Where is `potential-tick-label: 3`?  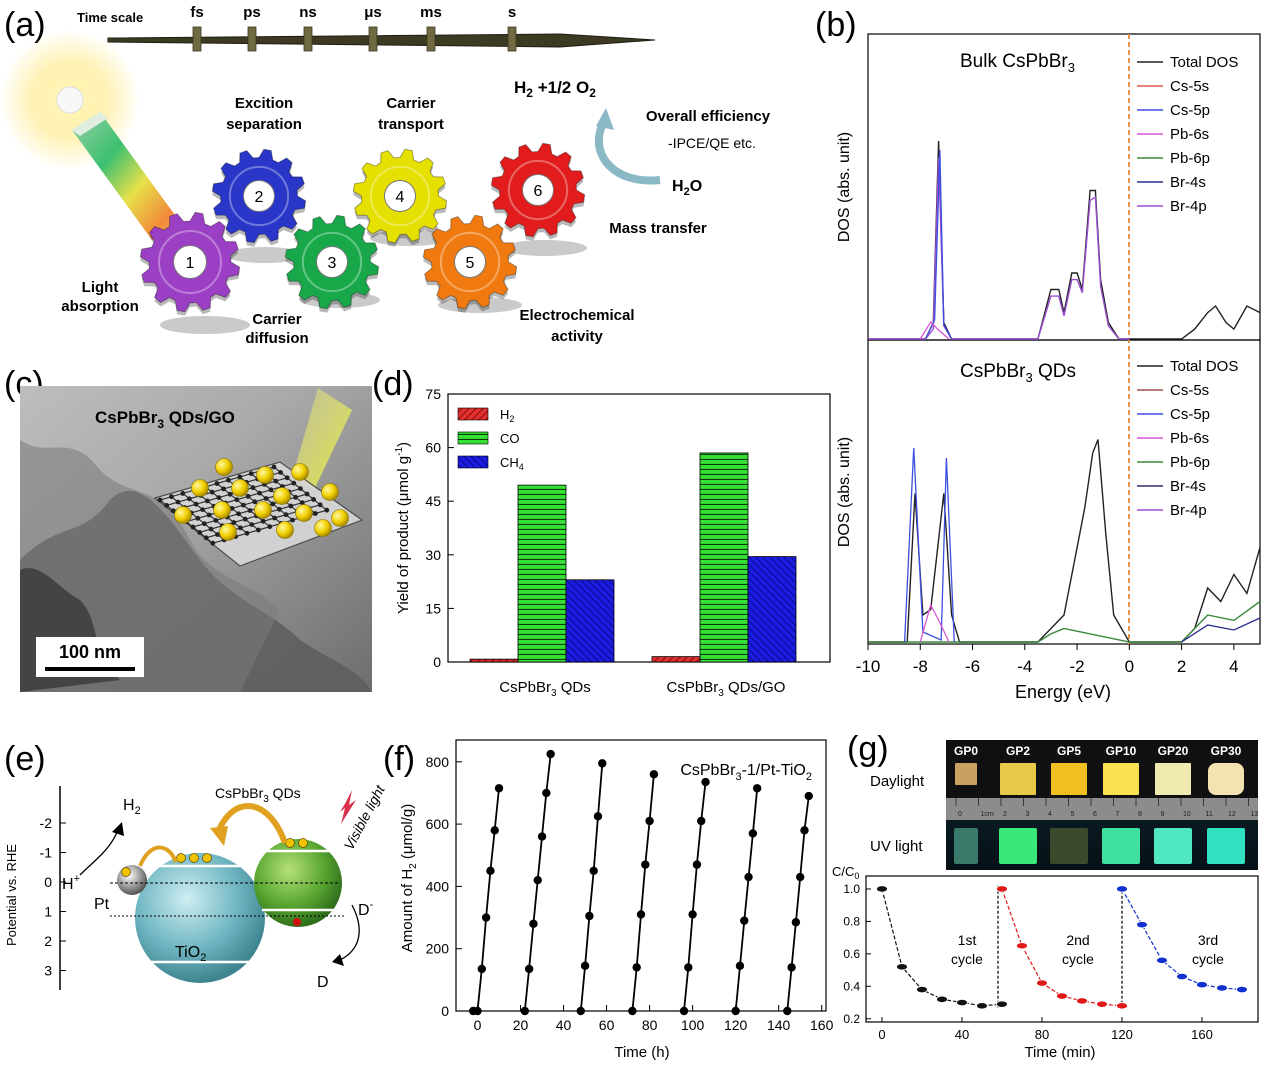
potential-tick-label: 3 is located at coordinates (48, 971).